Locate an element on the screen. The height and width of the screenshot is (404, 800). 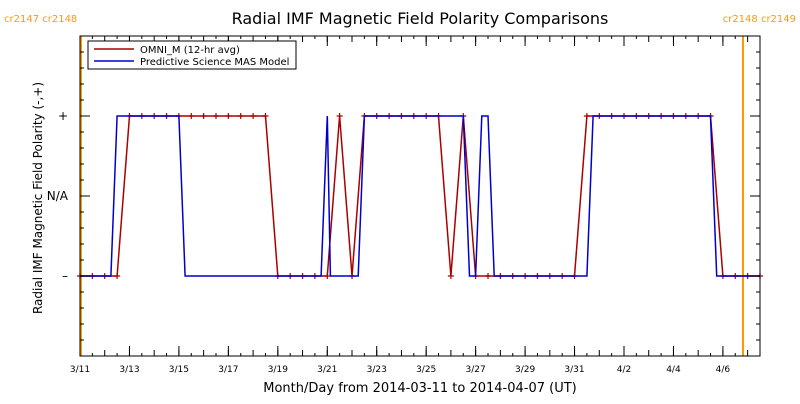
legend-box is located at coordinates (192, 55).